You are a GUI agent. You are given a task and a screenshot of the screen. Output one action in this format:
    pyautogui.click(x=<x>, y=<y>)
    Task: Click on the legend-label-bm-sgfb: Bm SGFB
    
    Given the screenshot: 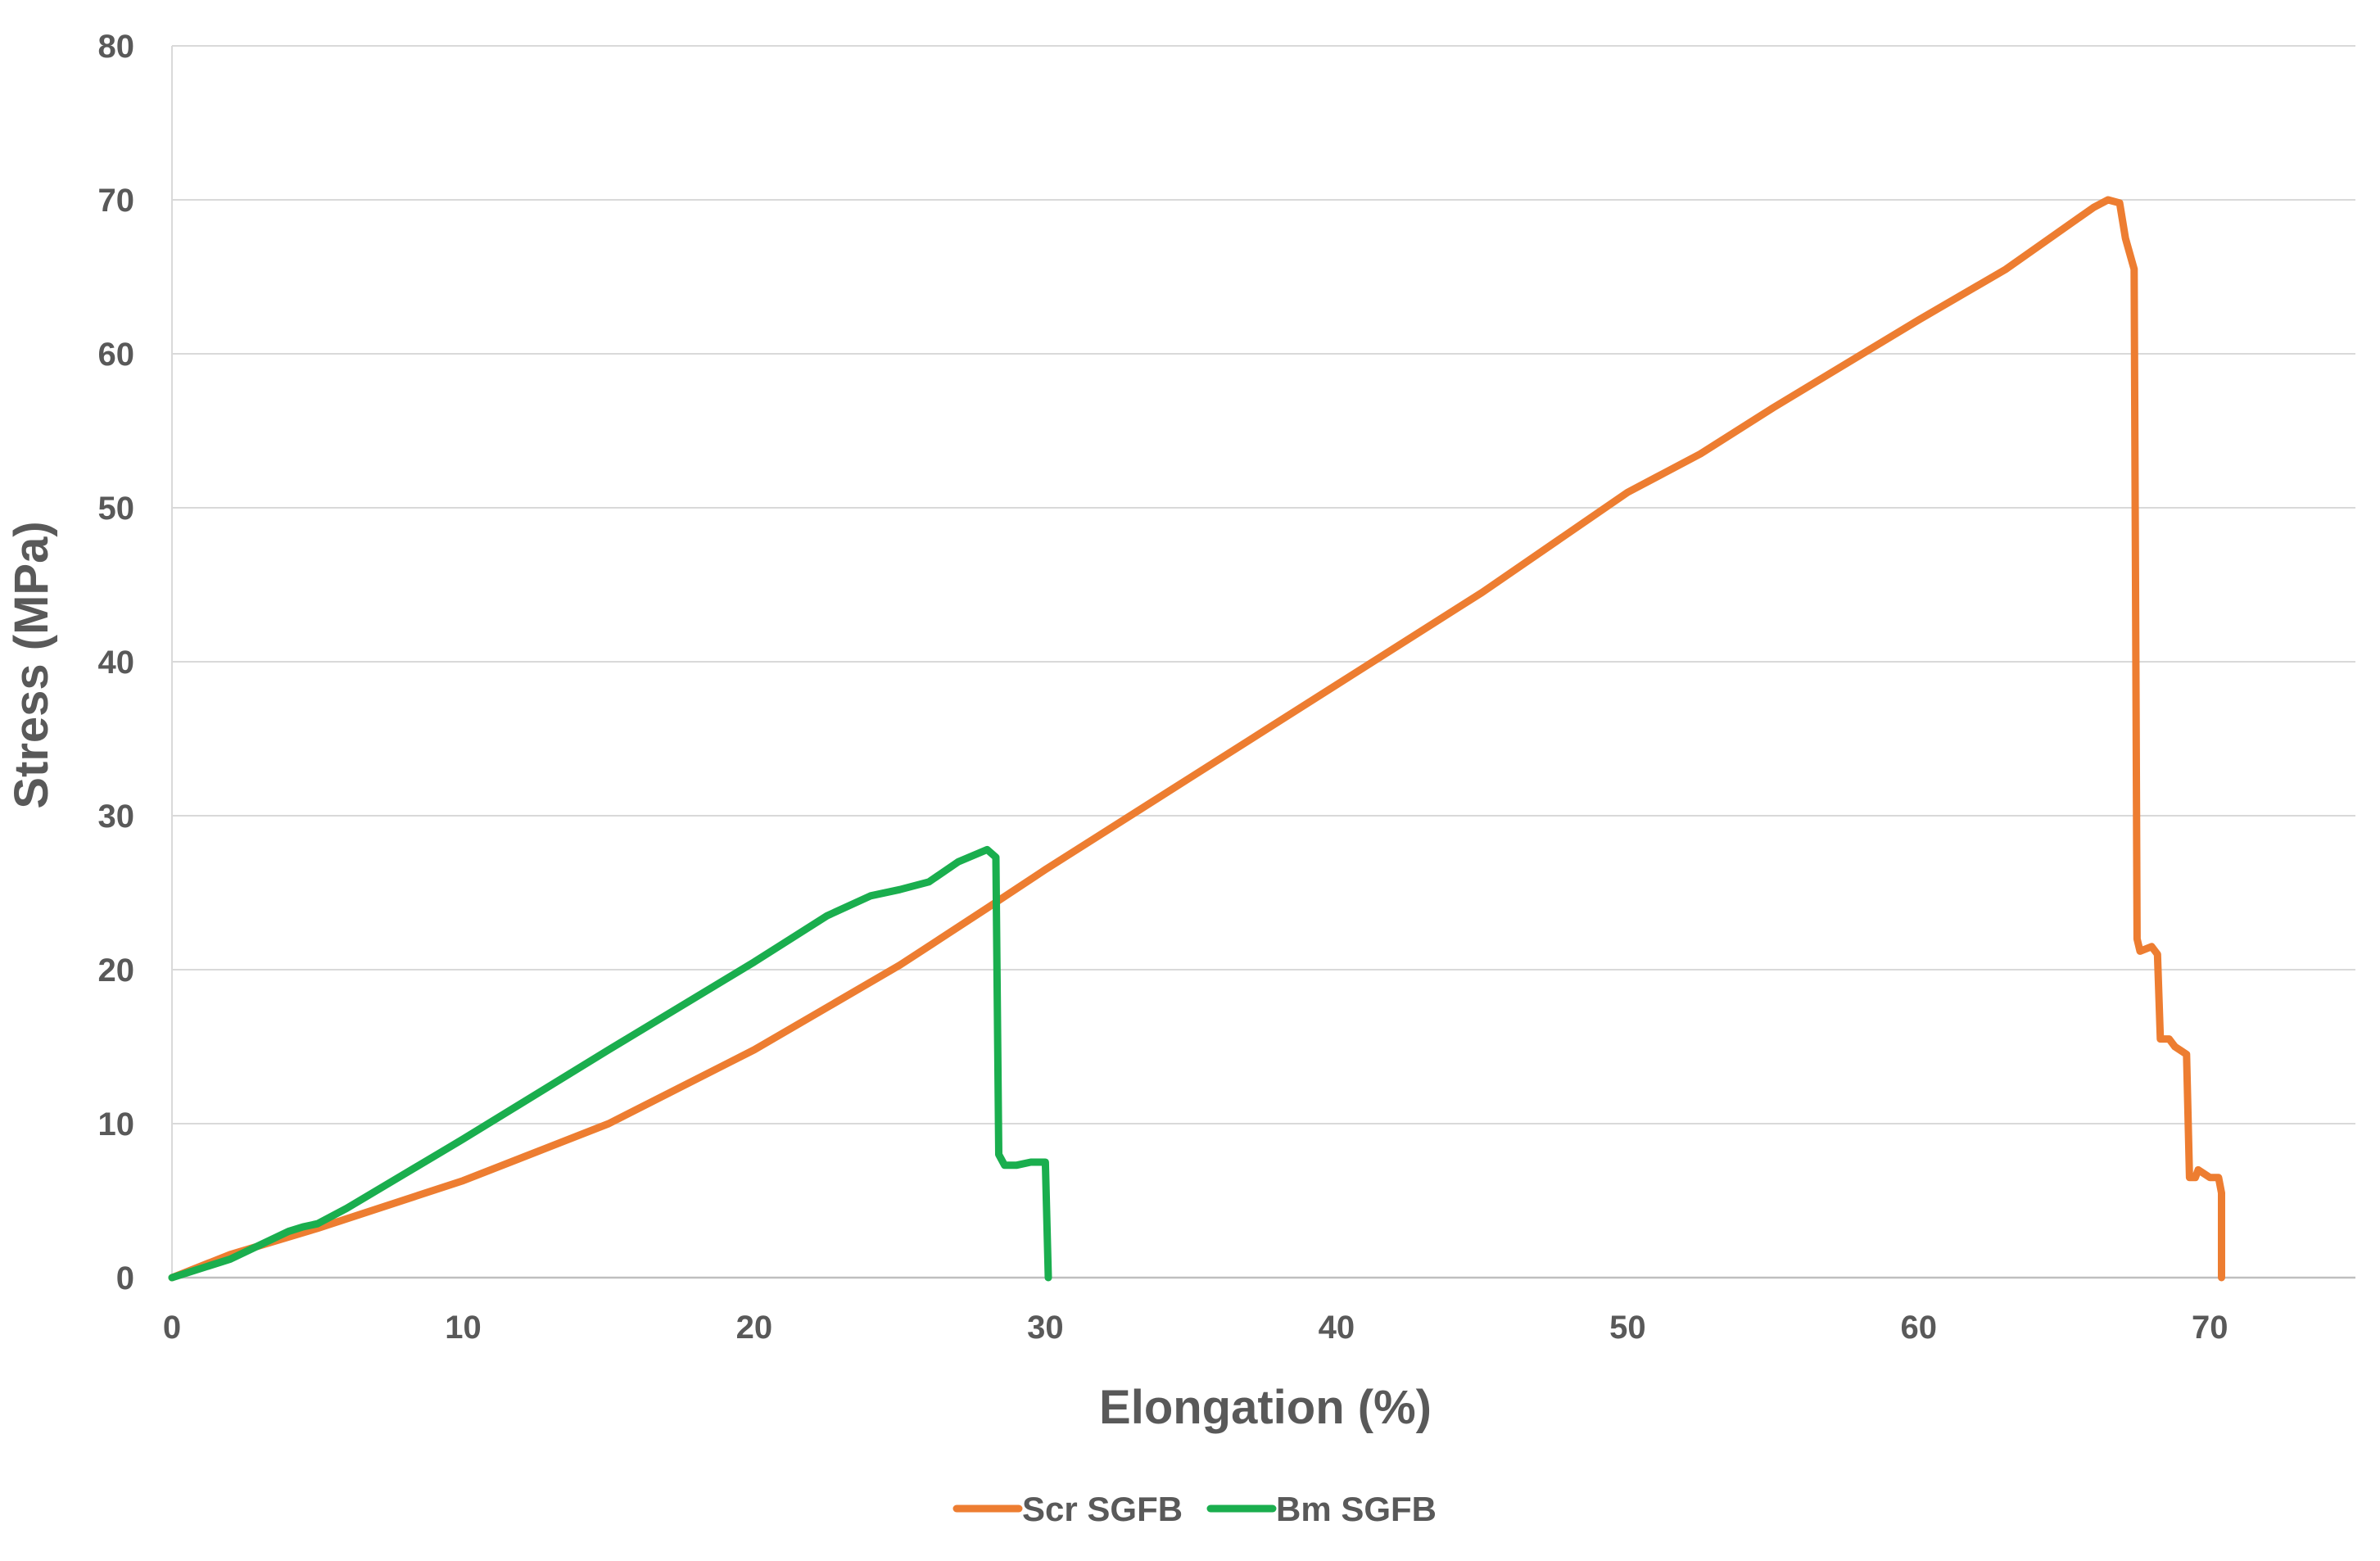 What is the action you would take?
    pyautogui.click(x=1356, y=1509)
    